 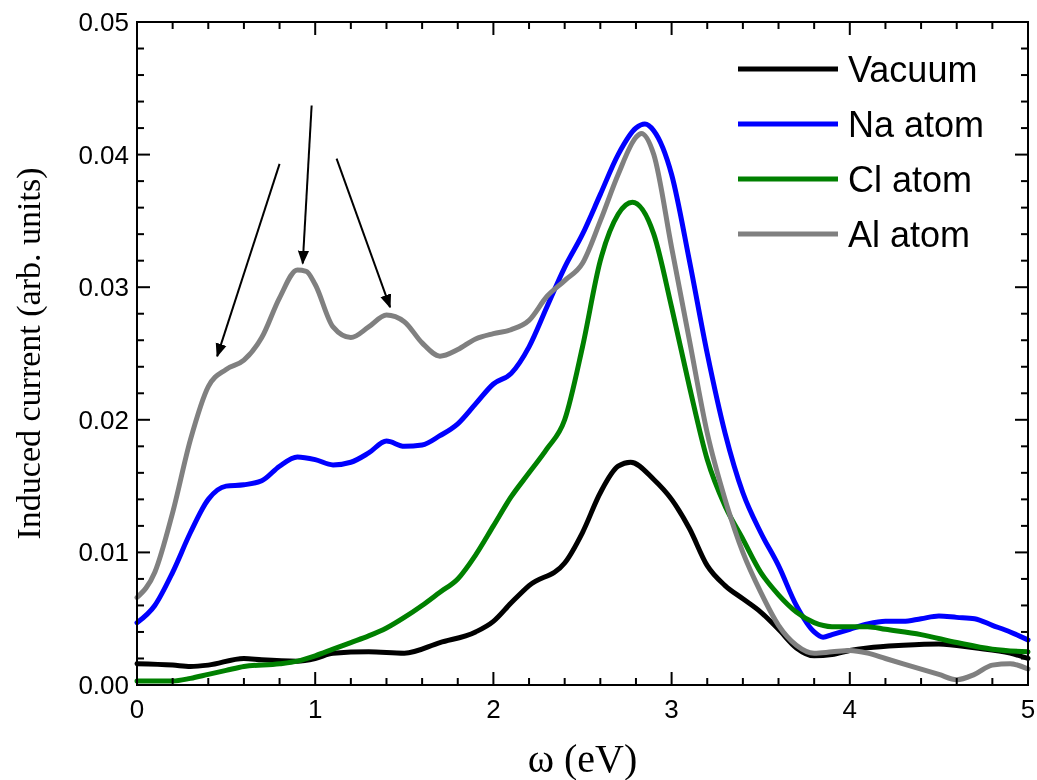 I want to click on legend-label: Al atom, so click(x=909, y=234).